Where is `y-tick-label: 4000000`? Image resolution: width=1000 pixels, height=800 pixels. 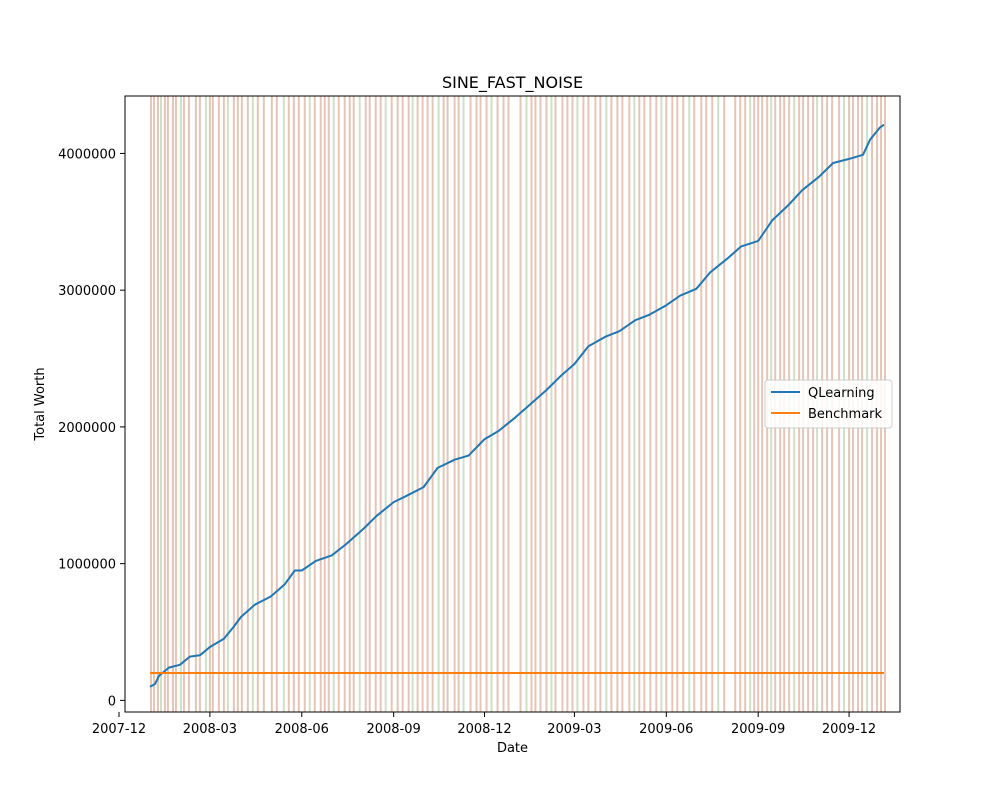
y-tick-label: 4000000 is located at coordinates (87, 154).